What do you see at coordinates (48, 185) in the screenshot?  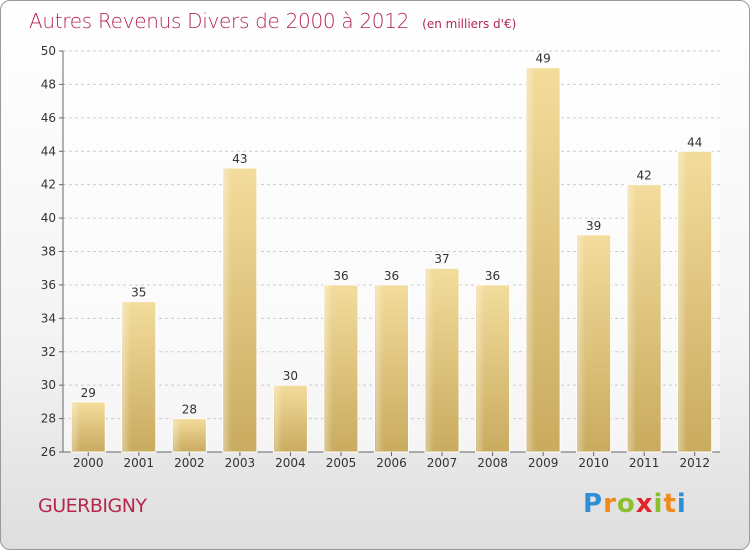 I see `y-tick-label: 42` at bounding box center [48, 185].